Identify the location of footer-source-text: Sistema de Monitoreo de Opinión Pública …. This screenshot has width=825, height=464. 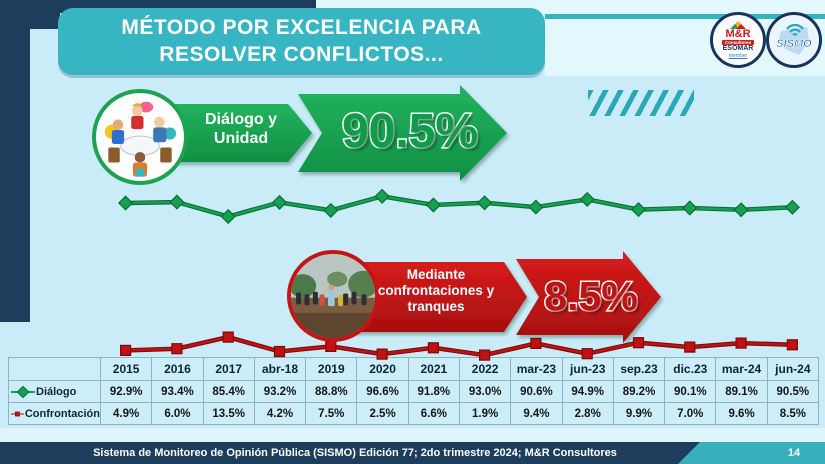
(355, 453).